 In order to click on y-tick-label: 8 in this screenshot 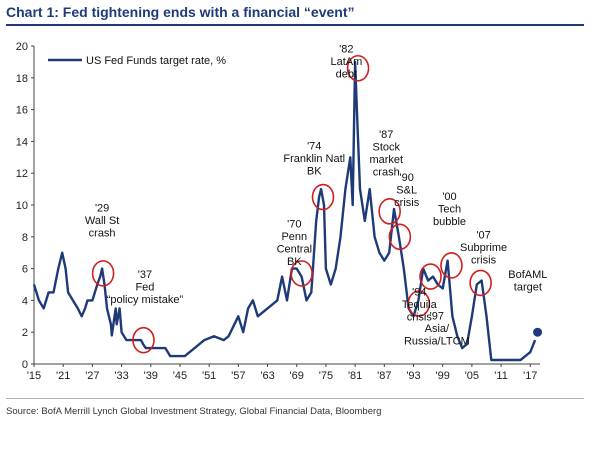, I will do `click(25, 238)`.